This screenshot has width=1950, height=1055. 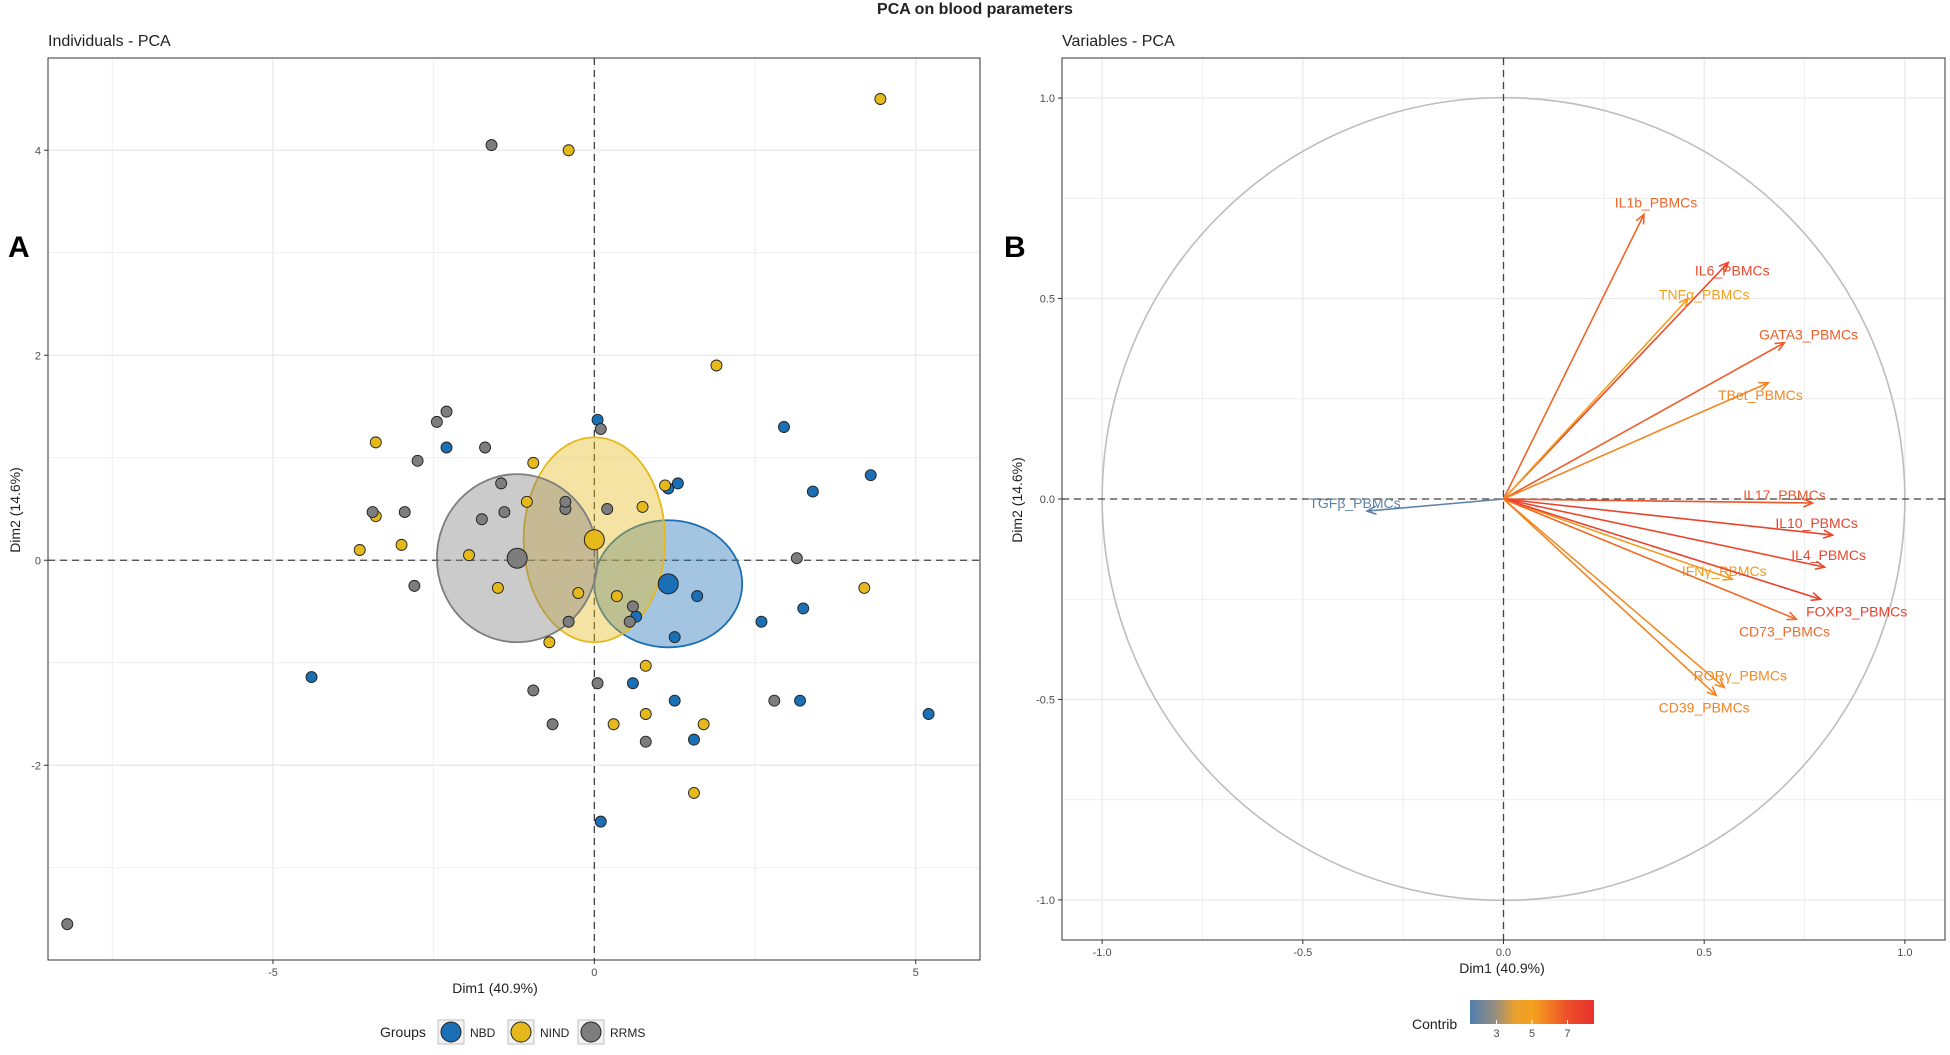 I want to click on y-tick-label: 1.0, so click(x=1047, y=99).